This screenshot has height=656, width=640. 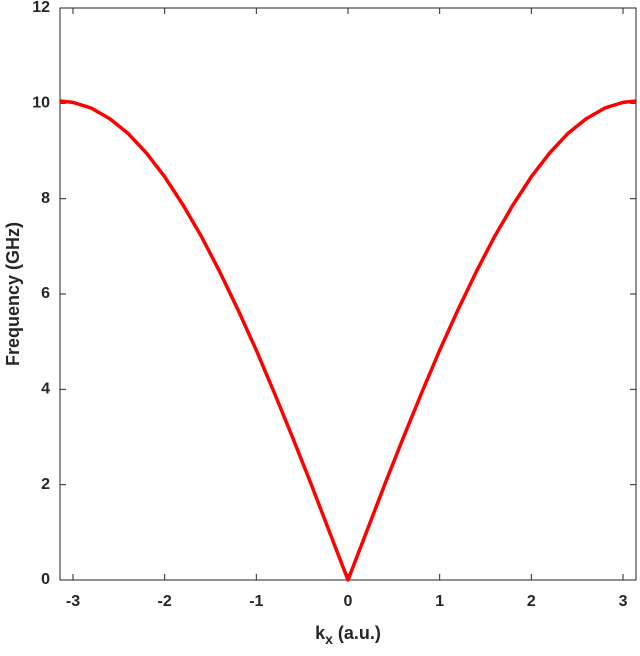 What do you see at coordinates (357, 633) in the screenshot?
I see `x-label-rest: (a.u.)` at bounding box center [357, 633].